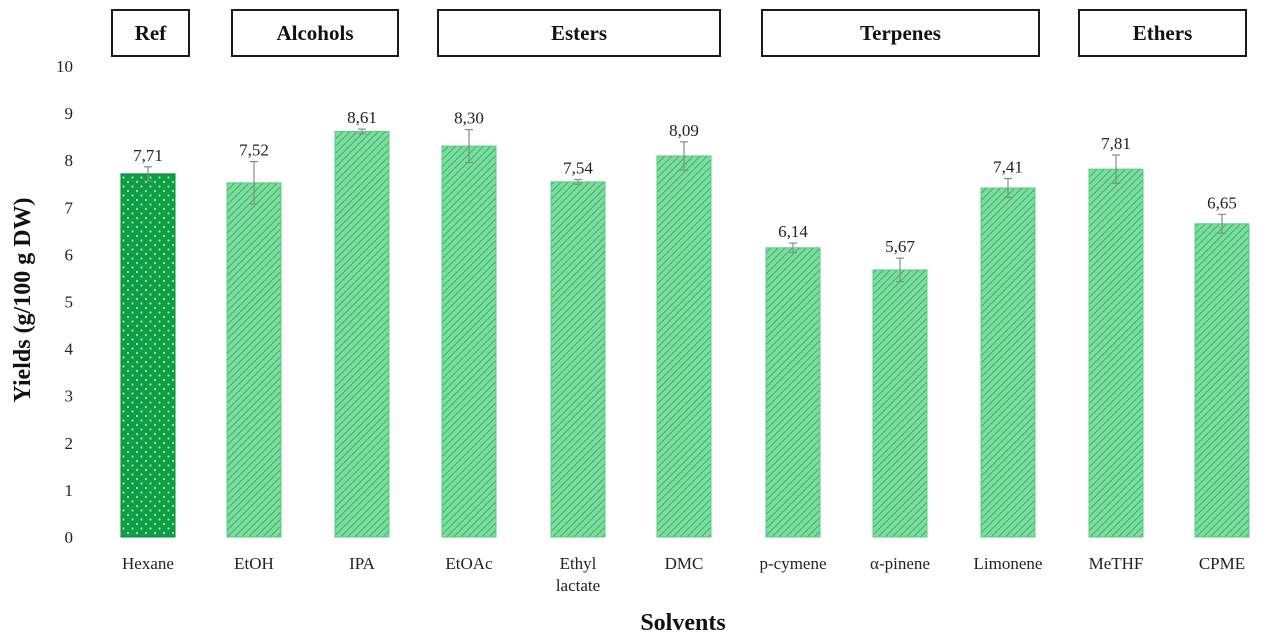 This screenshot has width=1287, height=637. What do you see at coordinates (69, 490) in the screenshot?
I see `y-tick-label: 1` at bounding box center [69, 490].